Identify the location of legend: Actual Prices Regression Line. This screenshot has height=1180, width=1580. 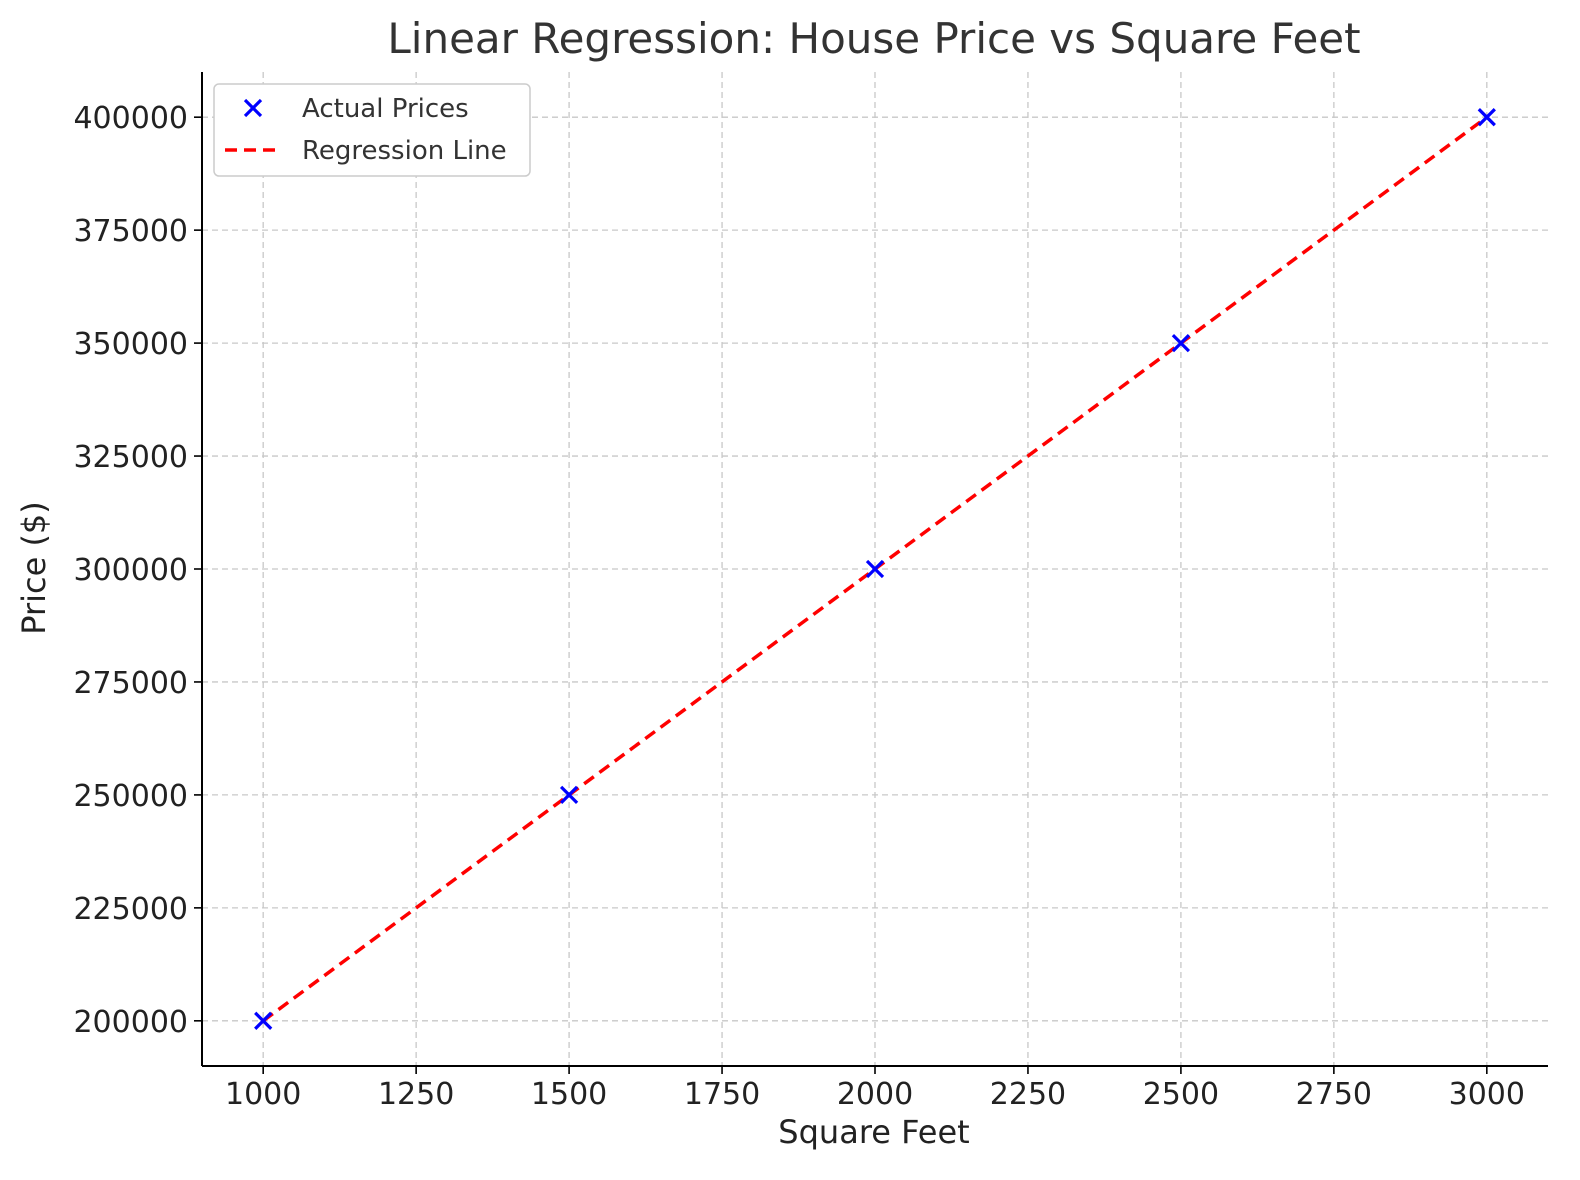
(372, 130).